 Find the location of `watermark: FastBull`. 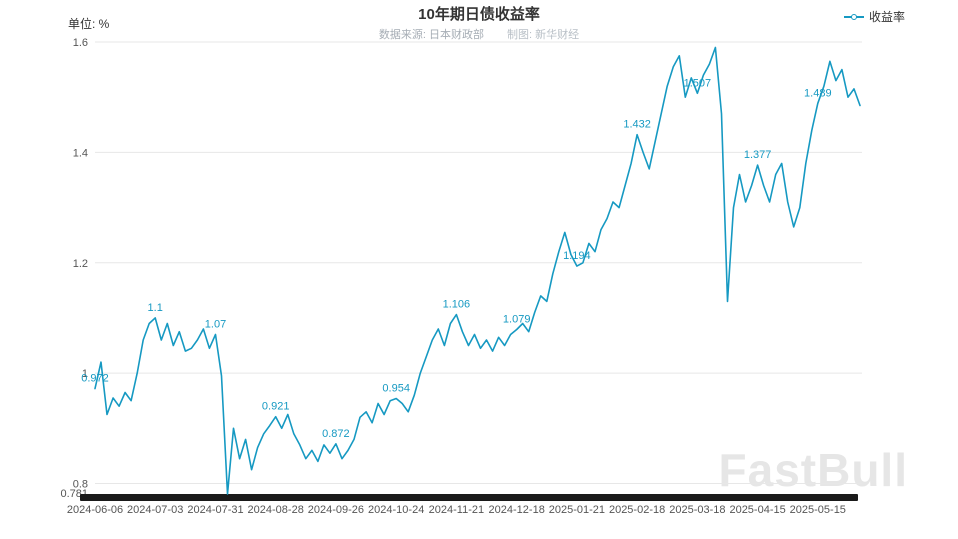

watermark: FastBull is located at coordinates (813, 470).